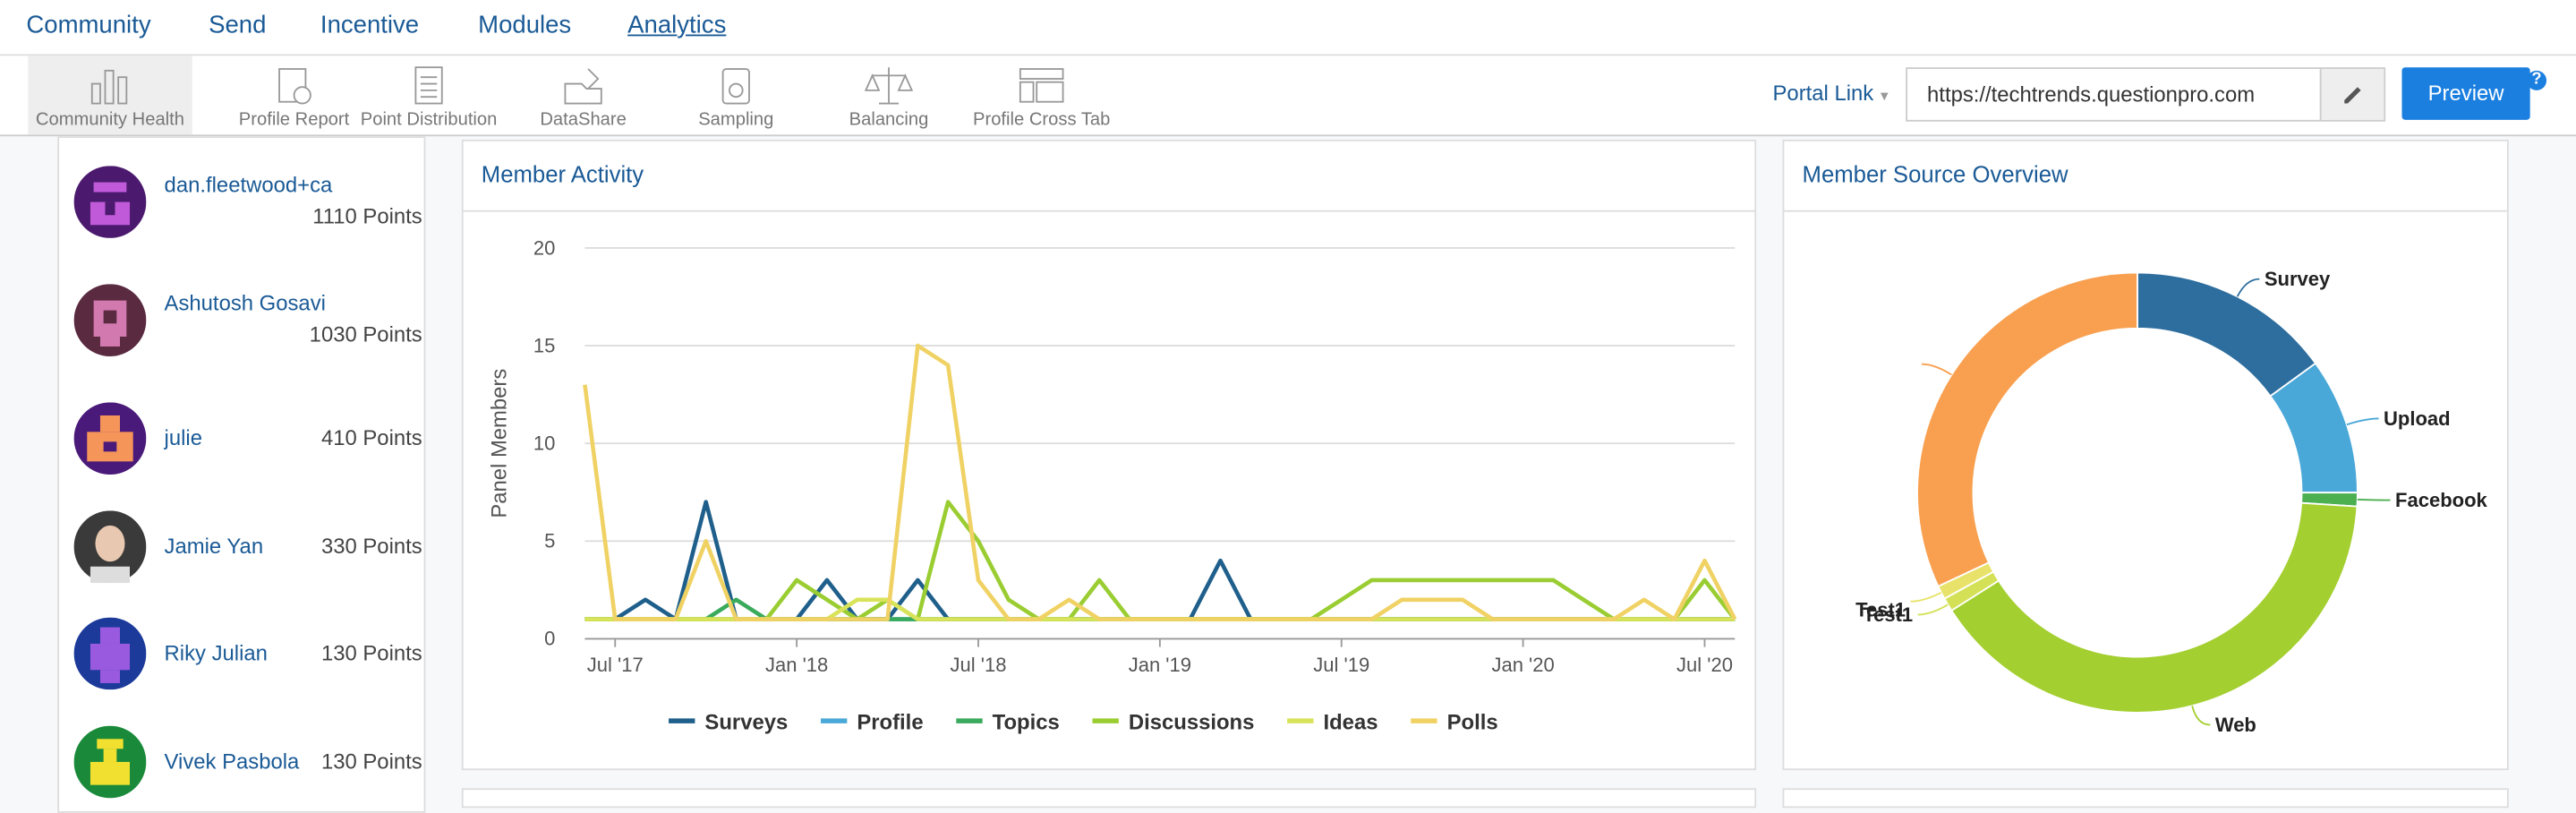 Image resolution: width=2576 pixels, height=813 pixels. What do you see at coordinates (1026, 722) in the screenshot?
I see `legend-label: Topics` at bounding box center [1026, 722].